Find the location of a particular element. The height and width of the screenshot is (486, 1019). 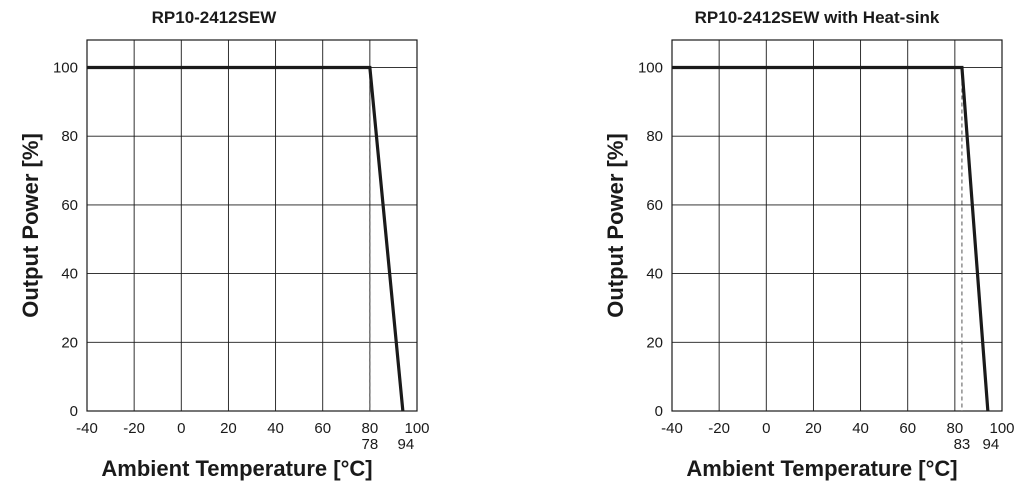

annotation-label: 78 is located at coordinates (370, 444).